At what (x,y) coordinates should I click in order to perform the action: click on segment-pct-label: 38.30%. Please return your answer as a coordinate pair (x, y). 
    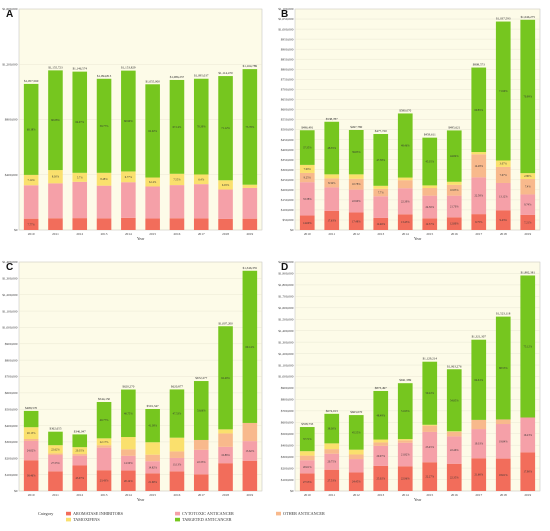
    Looking at the image, I should click on (331, 429).